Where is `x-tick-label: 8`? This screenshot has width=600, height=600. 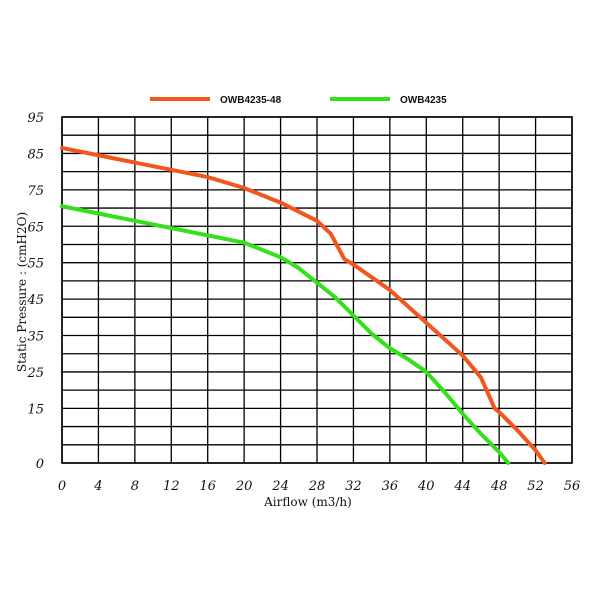 x-tick-label: 8 is located at coordinates (135, 486).